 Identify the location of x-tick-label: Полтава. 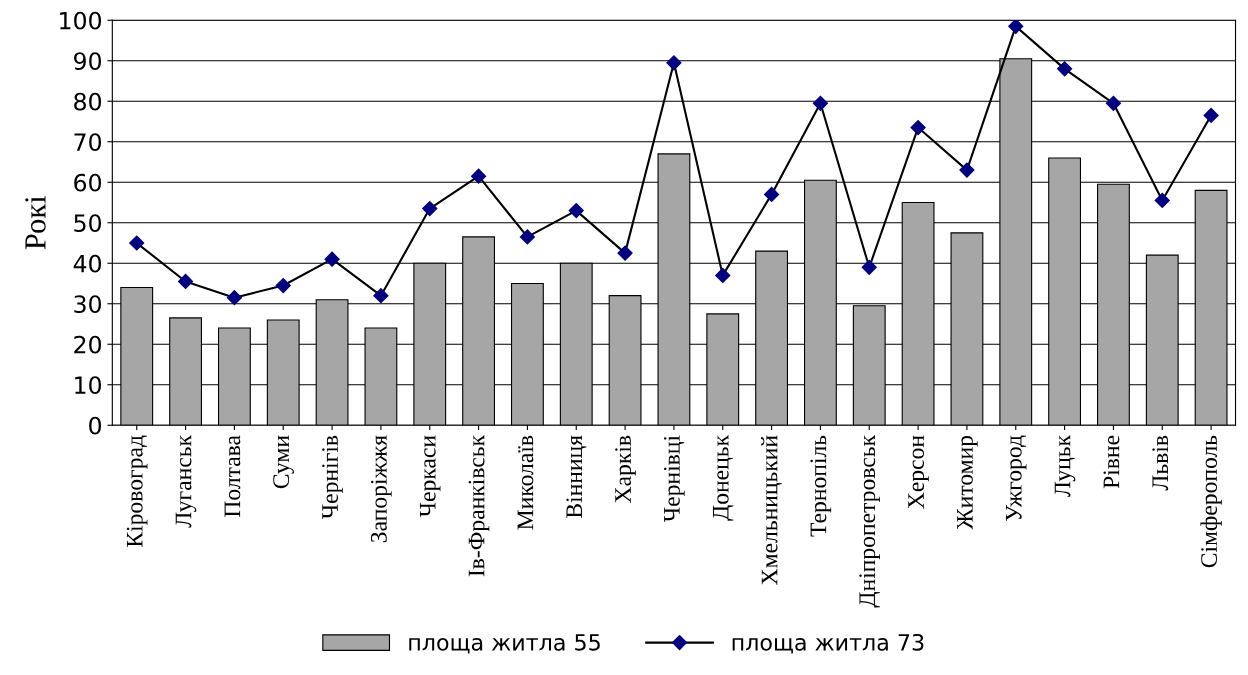
(232, 476).